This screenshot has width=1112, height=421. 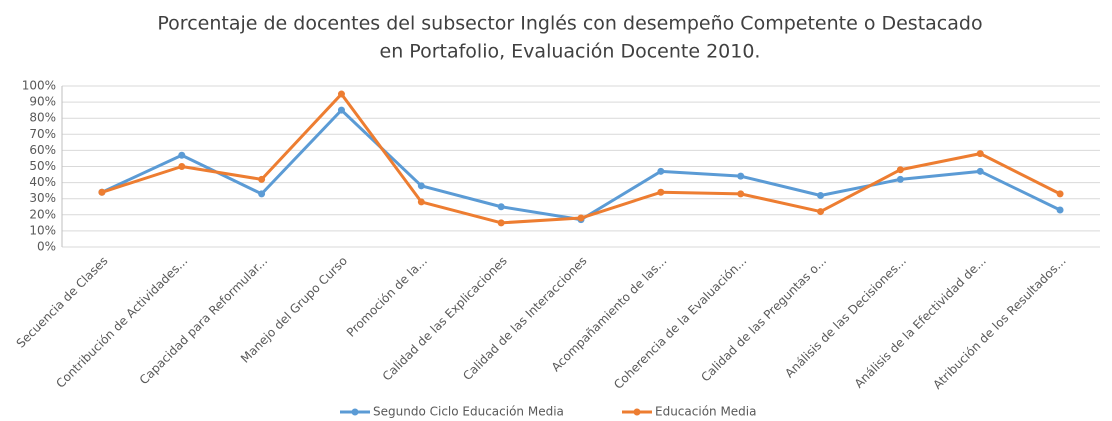 What do you see at coordinates (42, 118) in the screenshot?
I see `y-tick-label: 80%` at bounding box center [42, 118].